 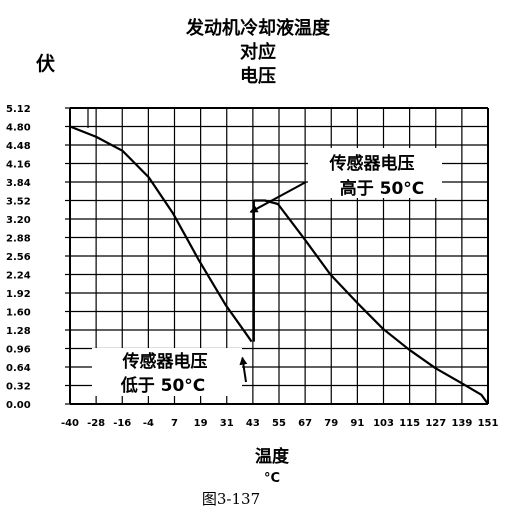 What do you see at coordinates (18, 183) in the screenshot?
I see `y-tick-label: 3.84` at bounding box center [18, 183].